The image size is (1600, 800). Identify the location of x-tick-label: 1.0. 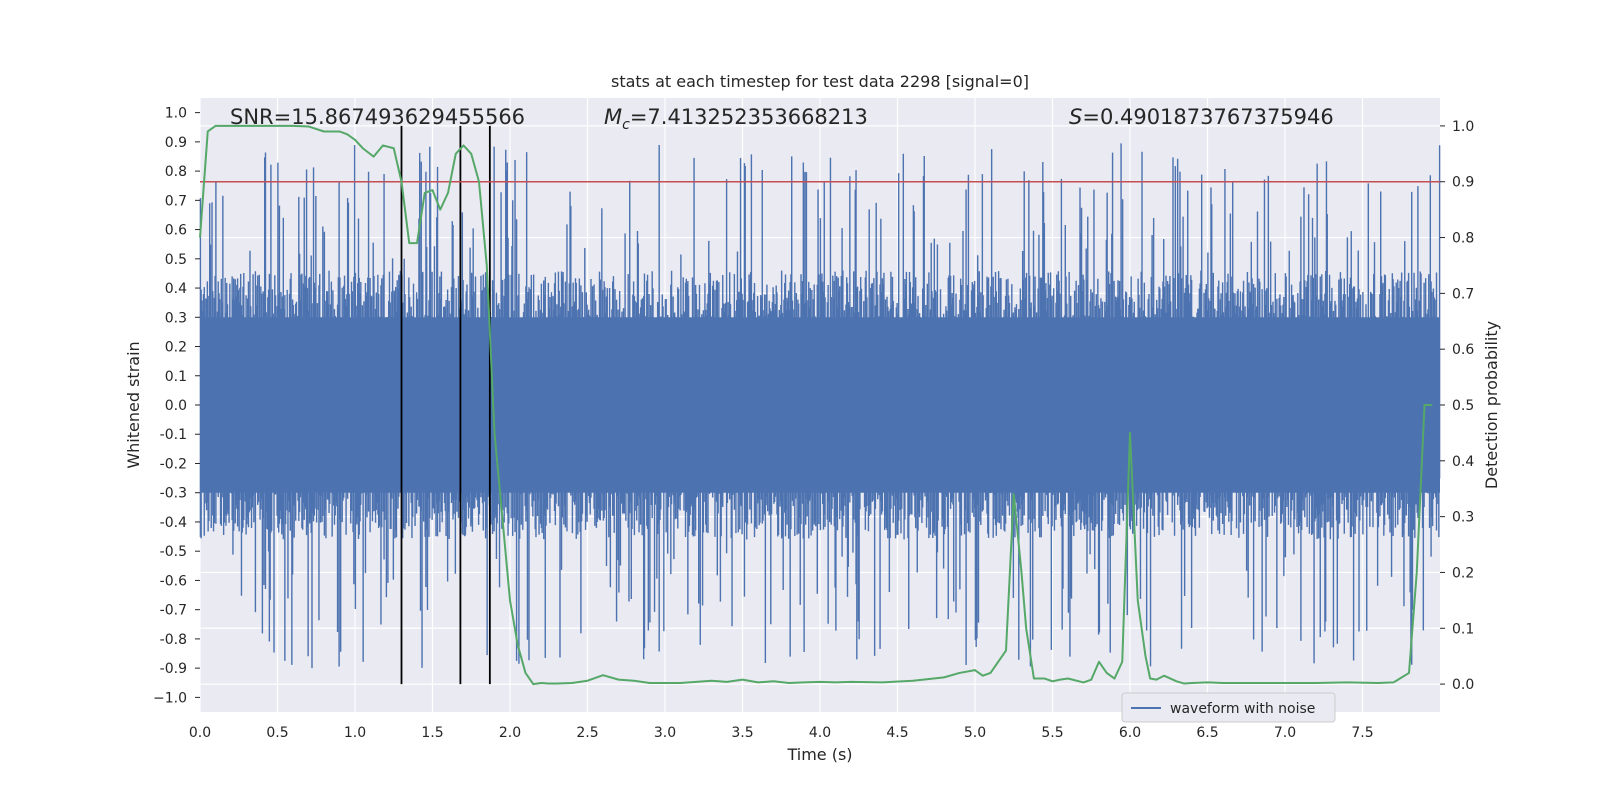
(355, 733).